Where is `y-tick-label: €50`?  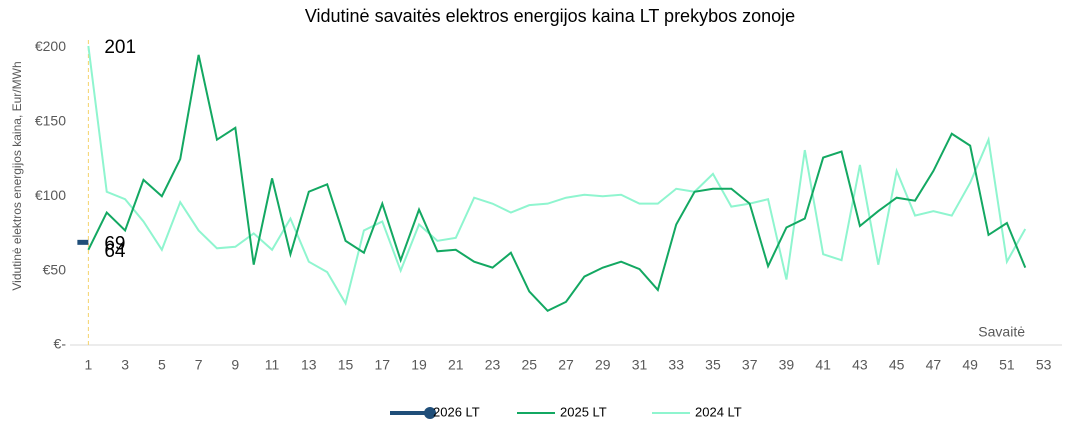 y-tick-label: €50 is located at coordinates (55, 269).